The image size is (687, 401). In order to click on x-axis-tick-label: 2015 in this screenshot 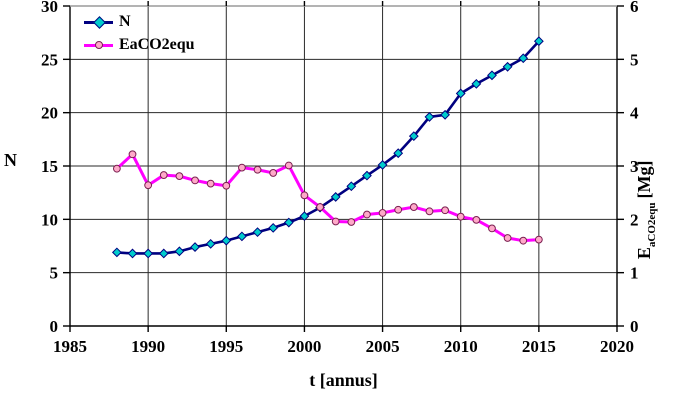, I will do `click(539, 346)`.